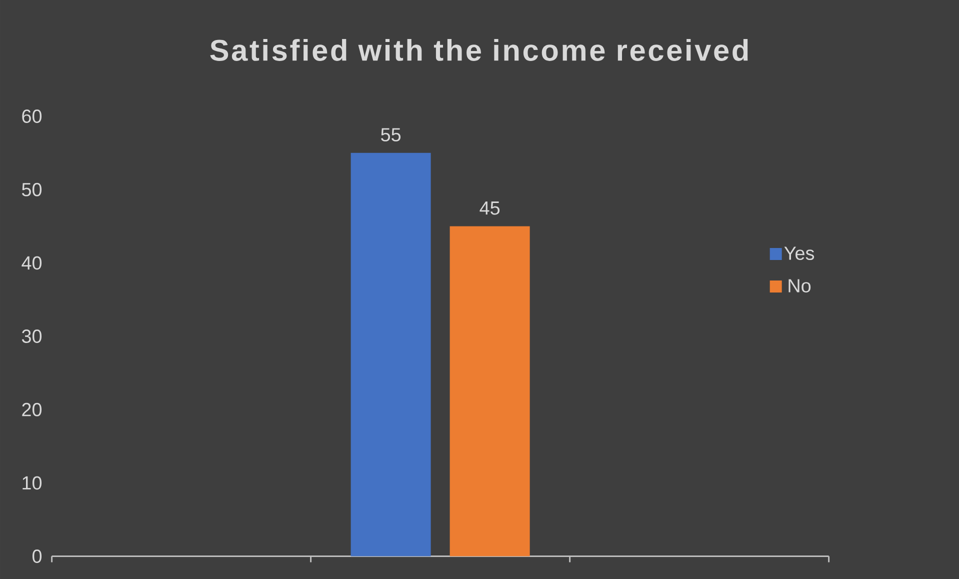 This screenshot has height=579, width=959. Describe the element at coordinates (490, 208) in the screenshot. I see `data-label: 45` at that location.